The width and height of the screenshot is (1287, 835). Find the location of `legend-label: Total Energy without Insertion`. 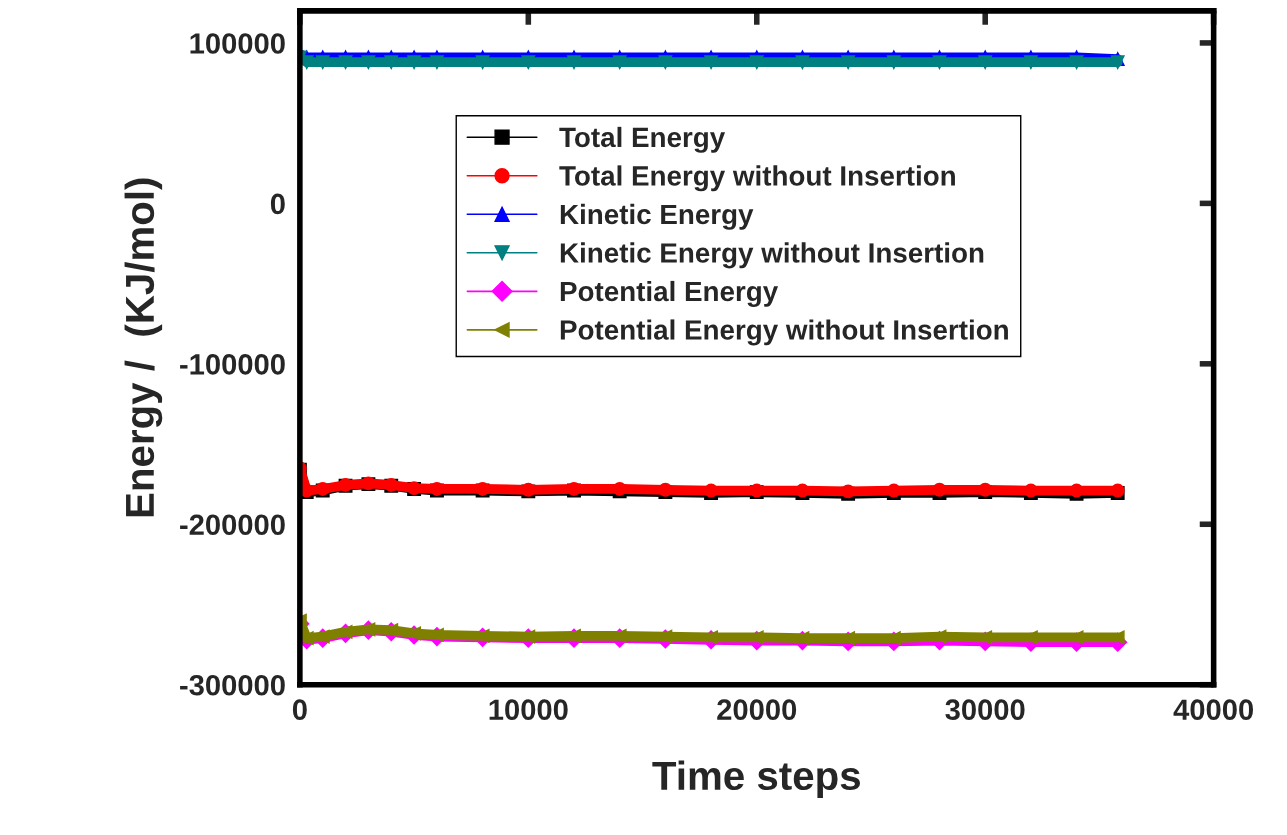

legend-label: Total Energy without Insertion is located at coordinates (757, 178).